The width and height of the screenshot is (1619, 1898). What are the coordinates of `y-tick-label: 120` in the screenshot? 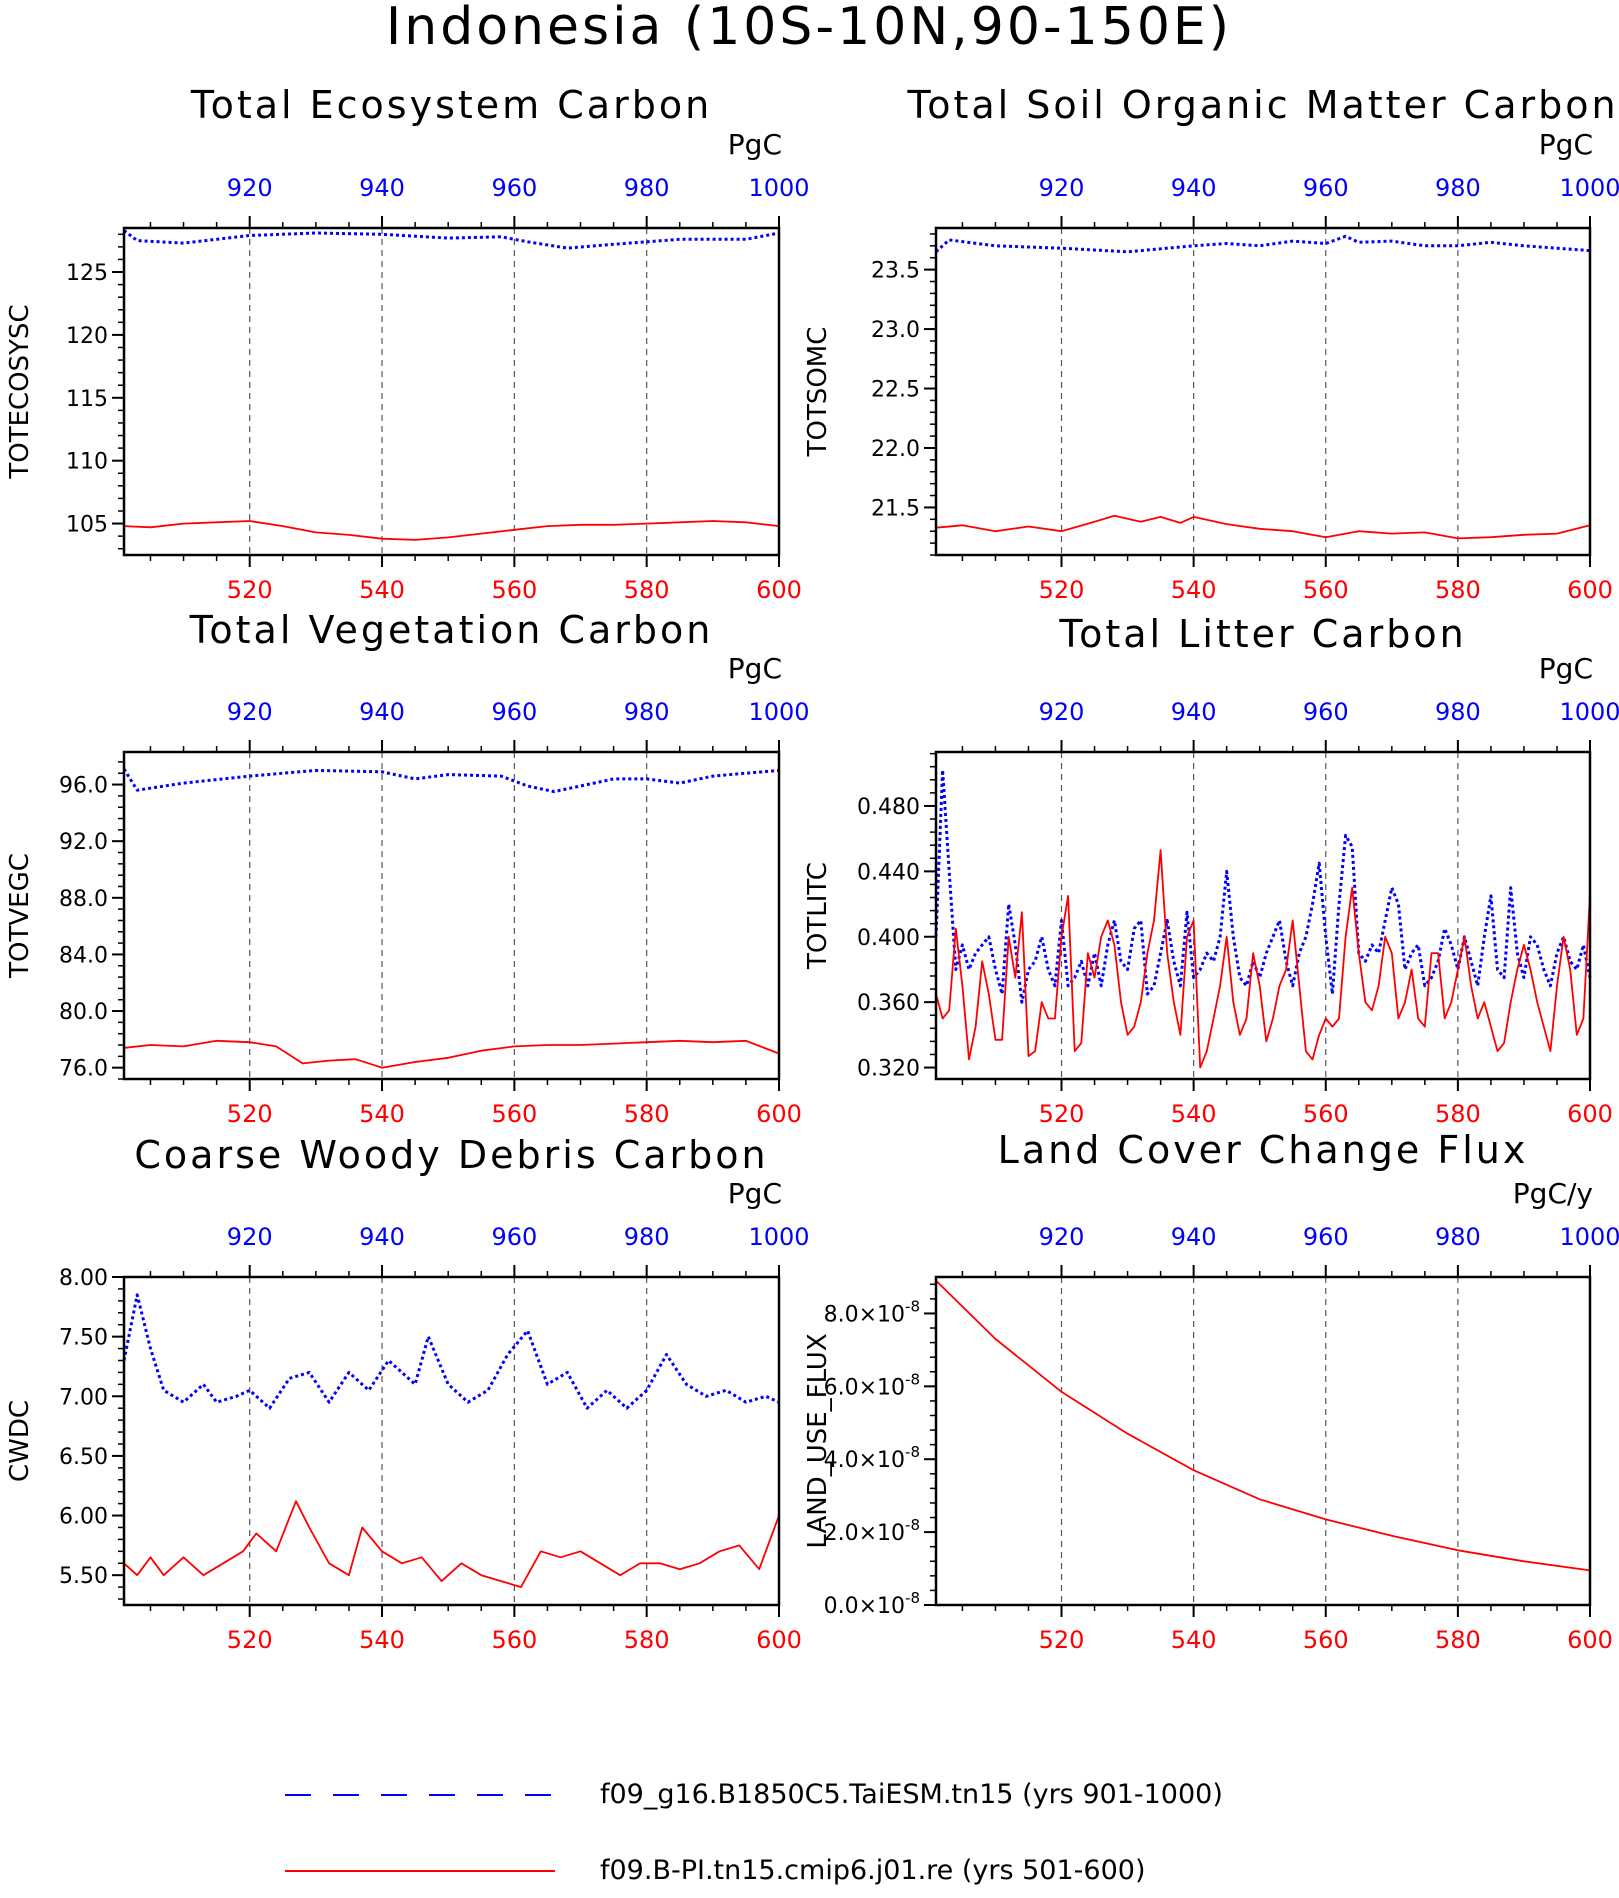 It's located at (87, 336).